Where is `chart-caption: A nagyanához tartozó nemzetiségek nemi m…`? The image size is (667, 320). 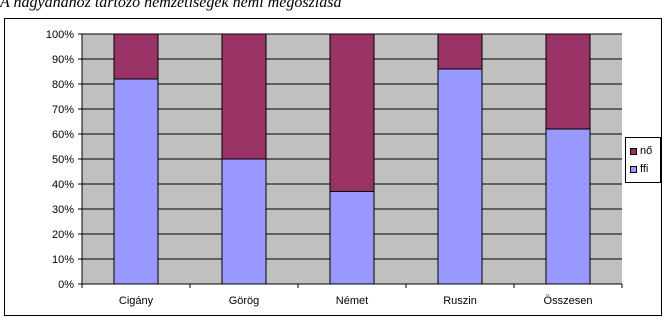 chart-caption: A nagyanához tartozó nemzetiségek nemi m… is located at coordinates (171, 5).